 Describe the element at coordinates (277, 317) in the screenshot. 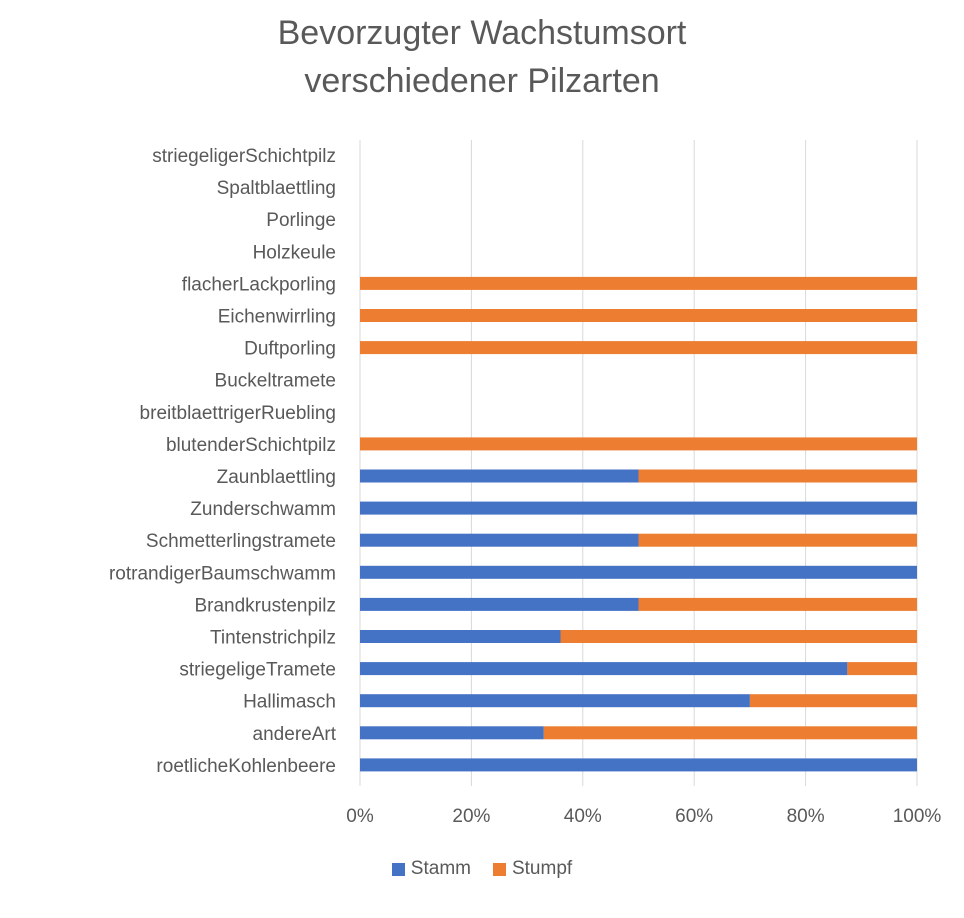

I see `y-tick-label-5: Eichenwirrling` at that location.